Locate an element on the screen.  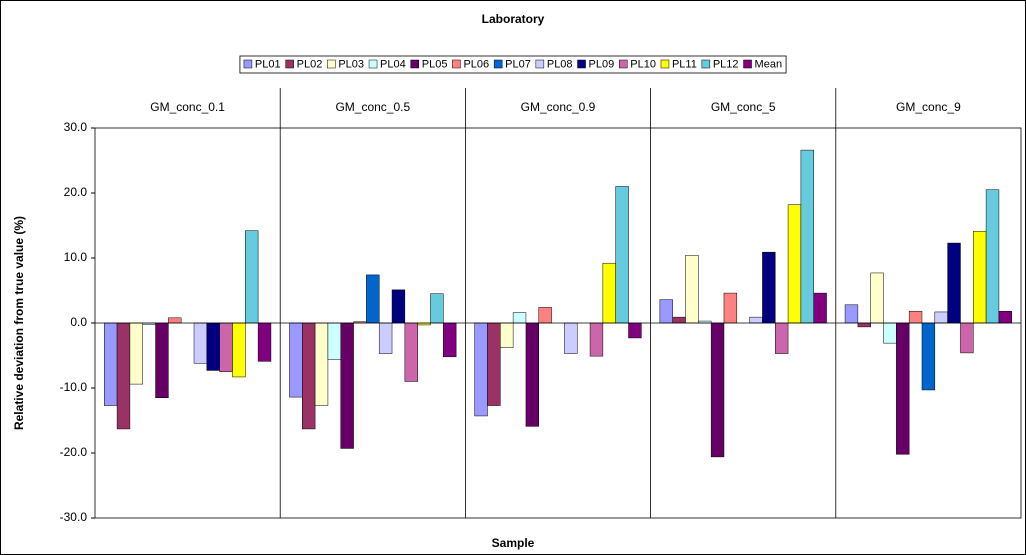
chart-title: Laboratory is located at coordinates (513, 19).